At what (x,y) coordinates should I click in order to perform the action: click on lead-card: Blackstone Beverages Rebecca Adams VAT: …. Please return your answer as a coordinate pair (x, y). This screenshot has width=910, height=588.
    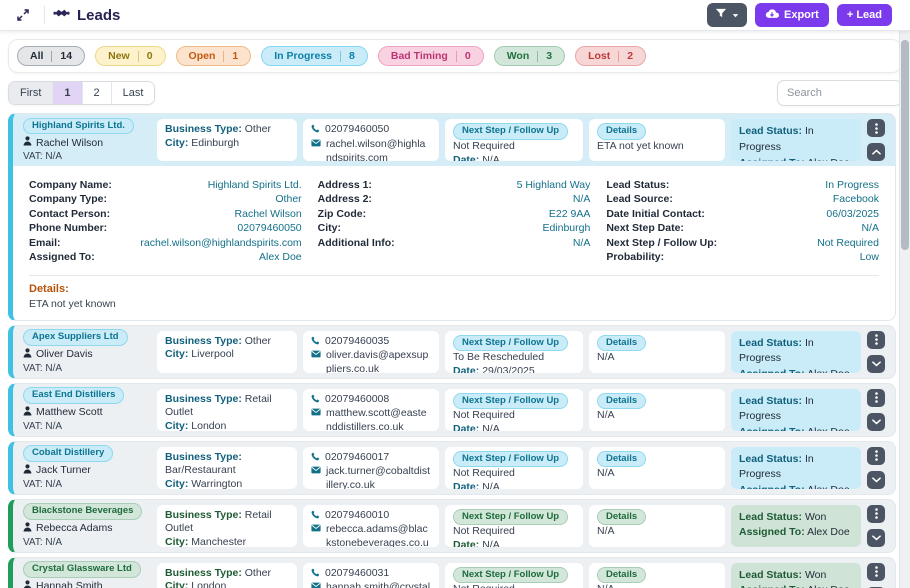
    Looking at the image, I should click on (452, 525).